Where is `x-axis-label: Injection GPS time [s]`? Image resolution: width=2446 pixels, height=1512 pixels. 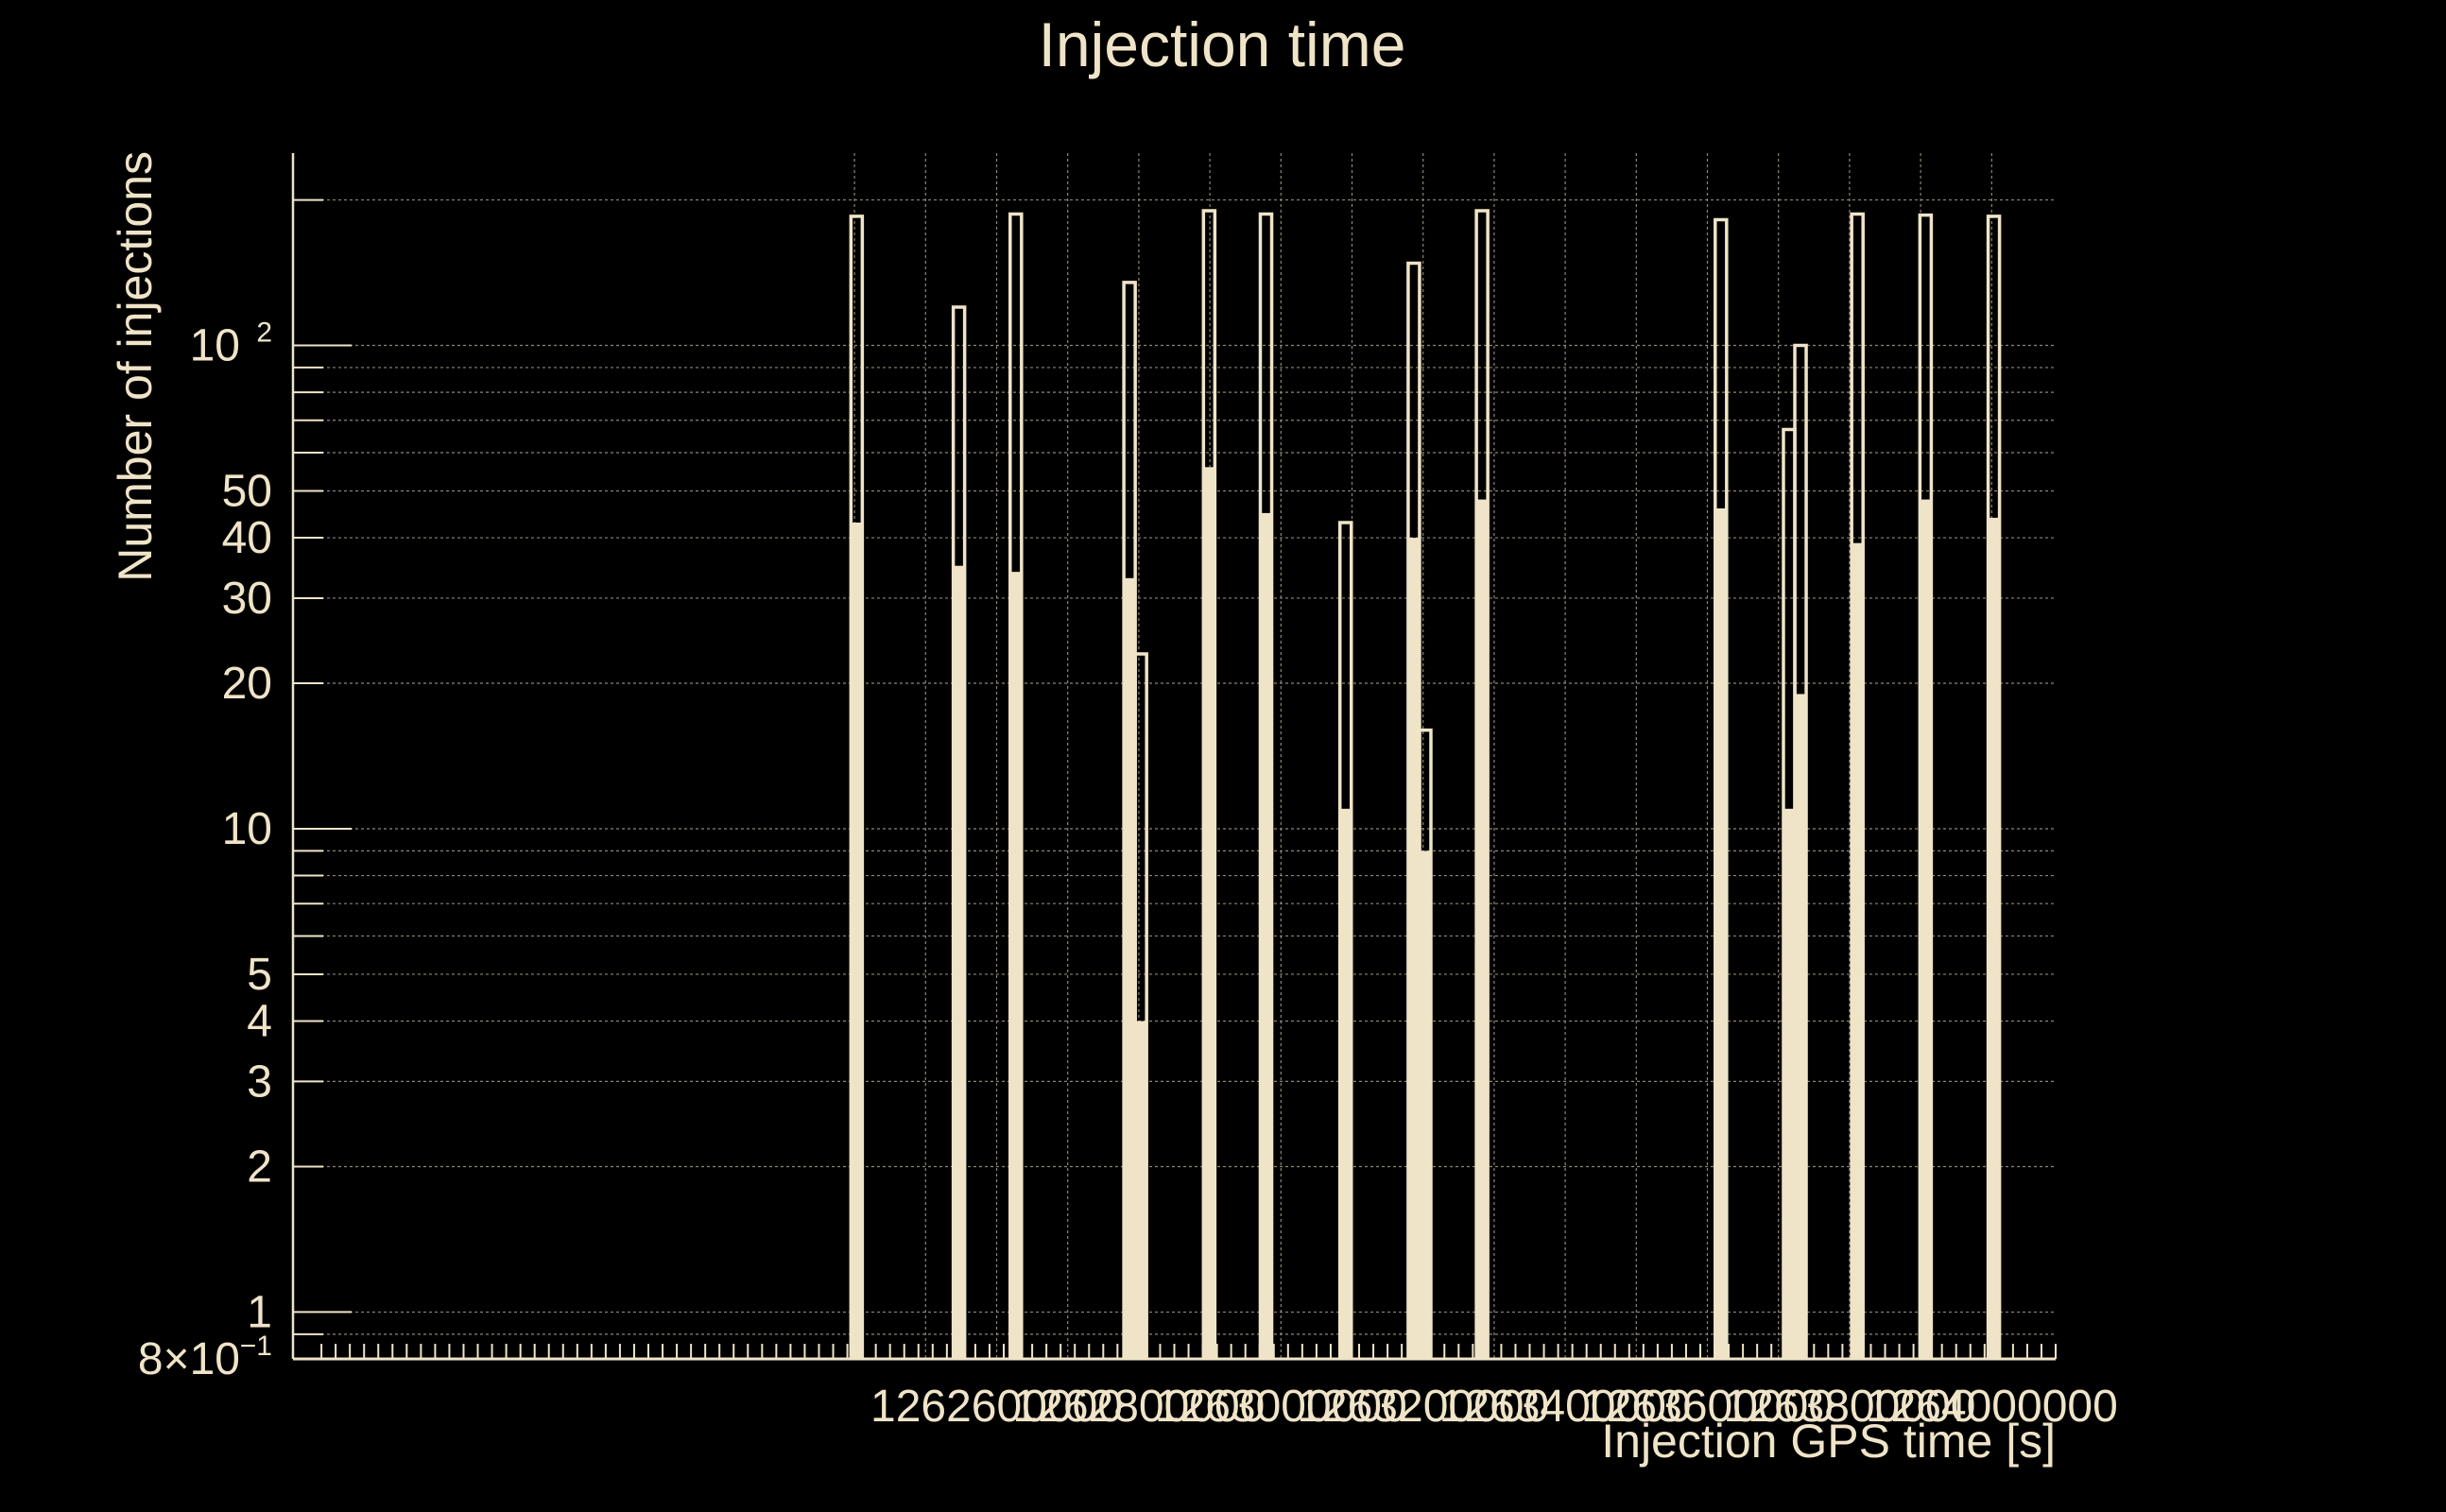
x-axis-label: Injection GPS time [s] is located at coordinates (1828, 1441).